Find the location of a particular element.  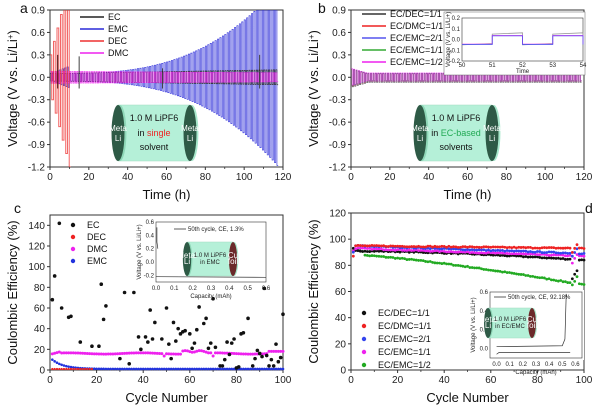

inset-x-tick-label: 0.4 is located at coordinates (229, 289).